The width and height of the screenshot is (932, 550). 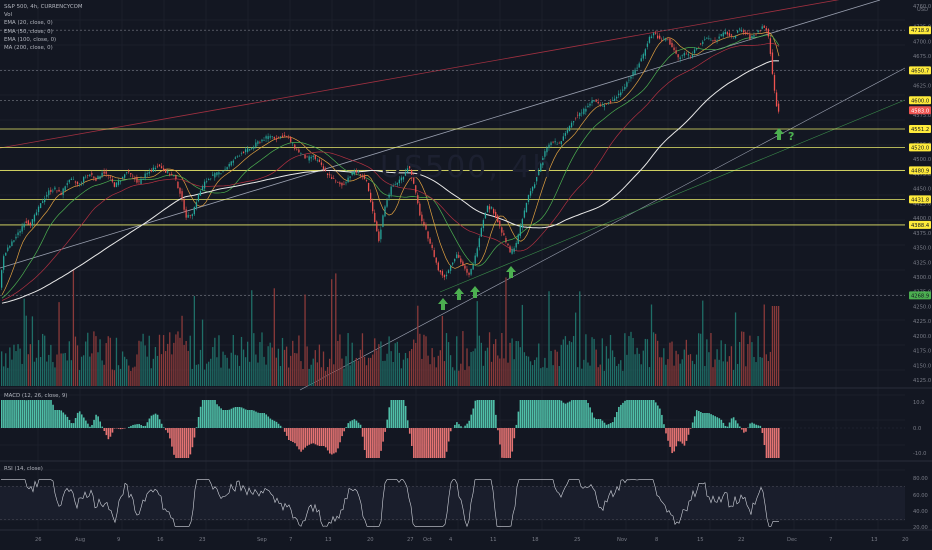 What do you see at coordinates (920, 148) in the screenshot?
I see `level-price-label: 4520.0` at bounding box center [920, 148].